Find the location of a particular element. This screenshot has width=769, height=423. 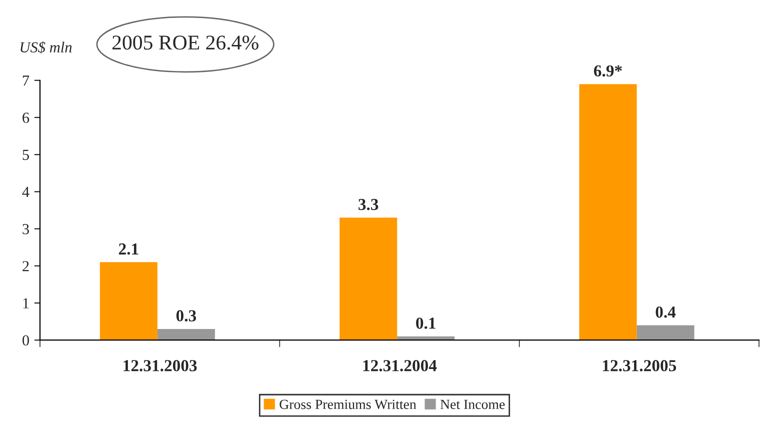

y-axis-title: US$ mln is located at coordinates (46, 47).